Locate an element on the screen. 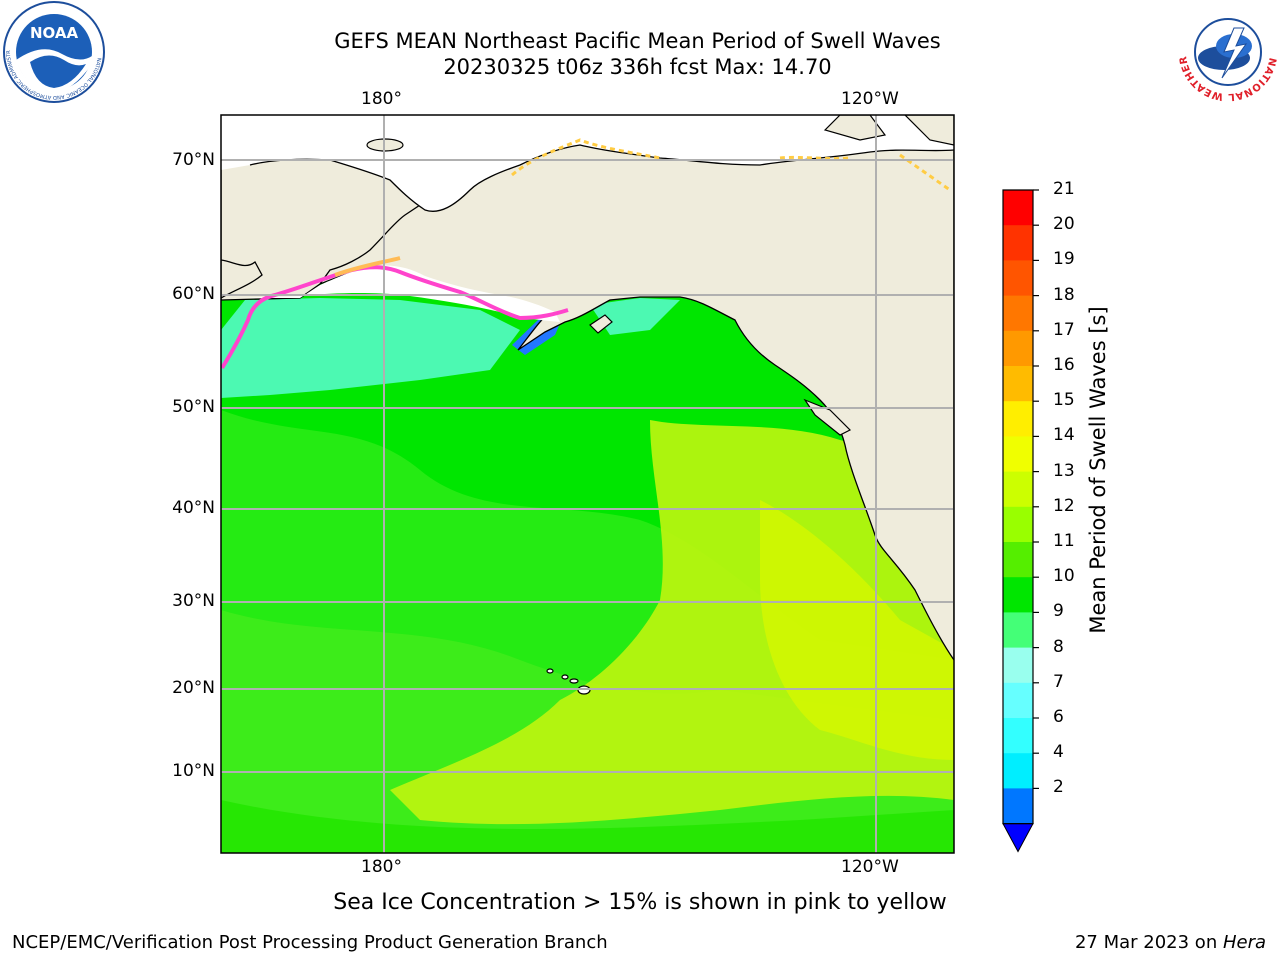 The width and height of the screenshot is (1280, 960). lat-label-20n: 20°N is located at coordinates (193, 688).